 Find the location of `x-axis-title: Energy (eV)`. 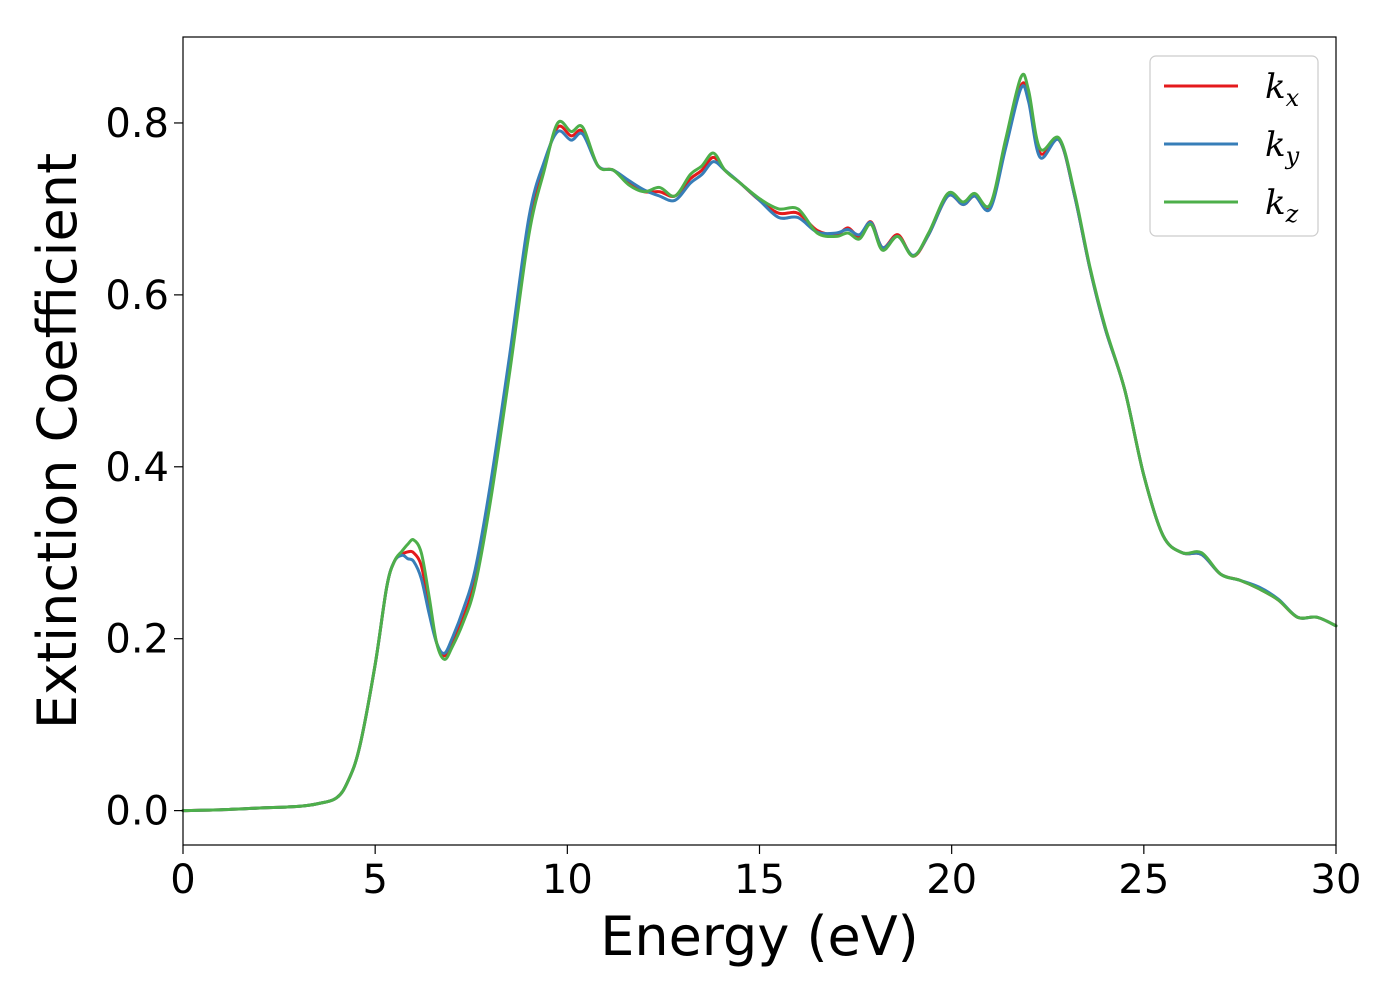

x-axis-title: Energy (eV) is located at coordinates (759, 936).